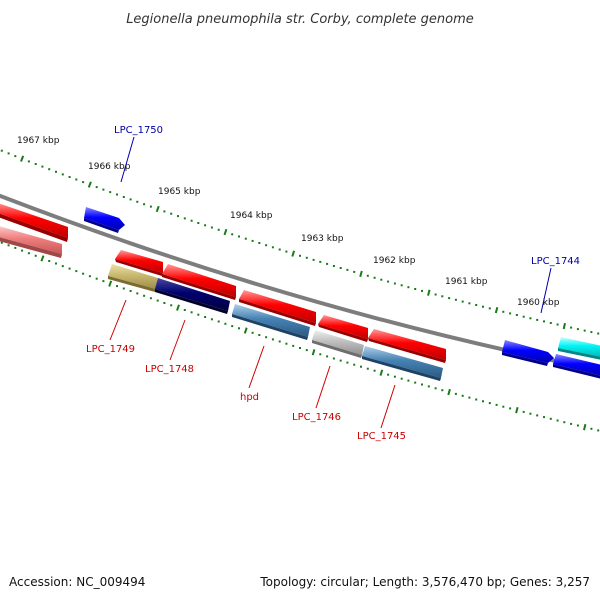 Image resolution: width=600 pixels, height=600 pixels. What do you see at coordinates (169, 369) in the screenshot?
I see `gene-label-reverse: LPC_1748` at bounding box center [169, 369].